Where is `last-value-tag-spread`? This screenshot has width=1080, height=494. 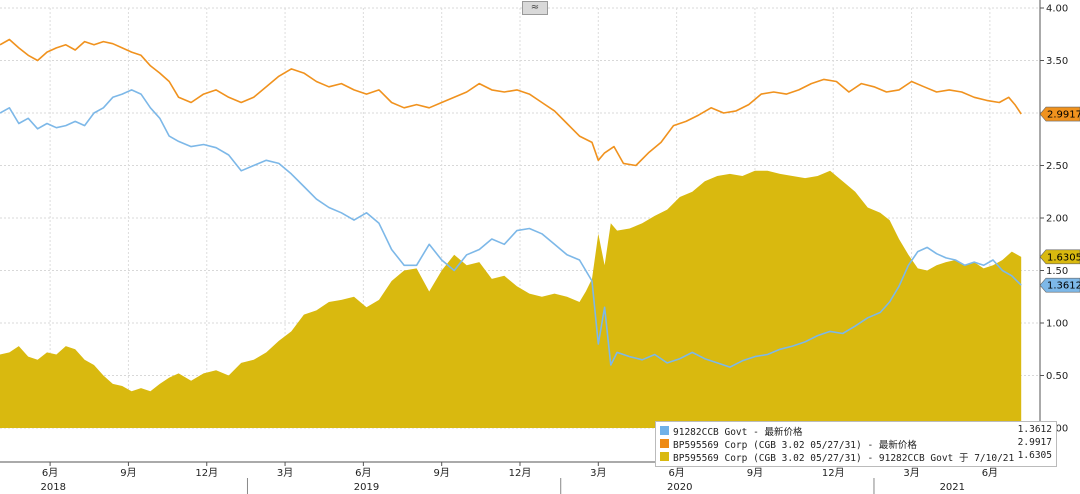
last-value-tag-spread is located at coordinates (1059, 257).